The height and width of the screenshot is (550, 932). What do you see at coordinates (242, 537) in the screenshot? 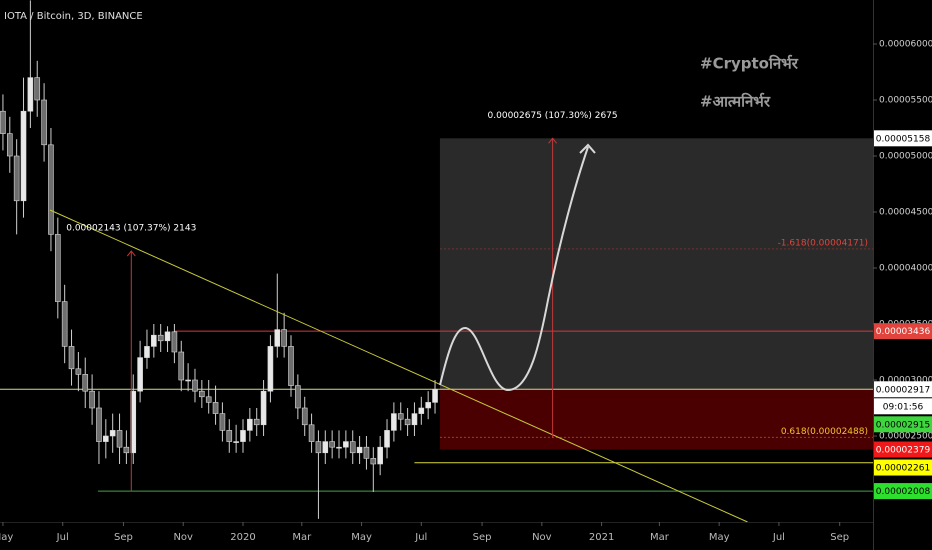
I see `x-tick-label: 2020` at bounding box center [242, 537].